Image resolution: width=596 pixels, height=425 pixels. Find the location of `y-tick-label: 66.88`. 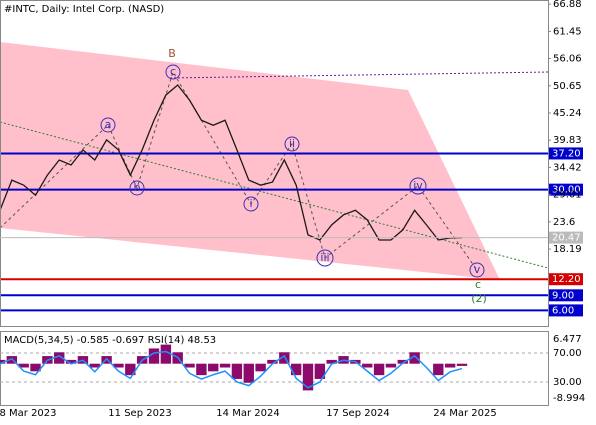

y-tick-label: 66.88 is located at coordinates (567, 5).